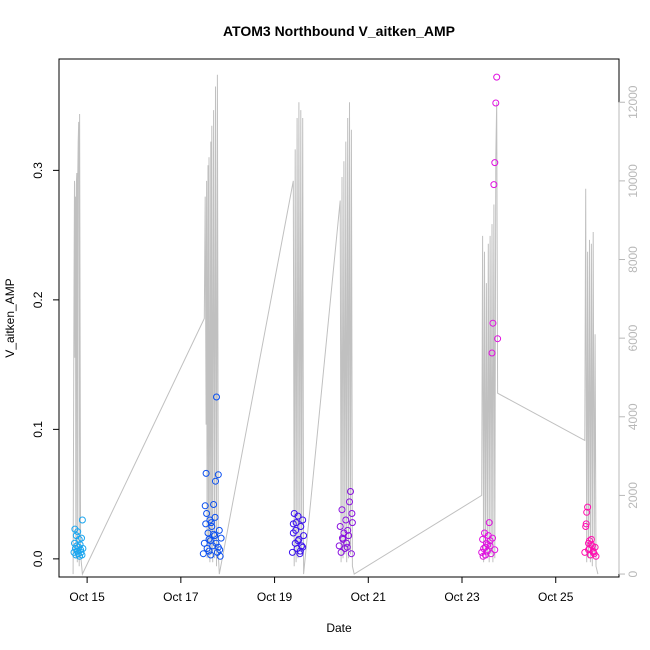  Describe the element at coordinates (275, 597) in the screenshot. I see `x-tick-label: Oct 19` at that location.